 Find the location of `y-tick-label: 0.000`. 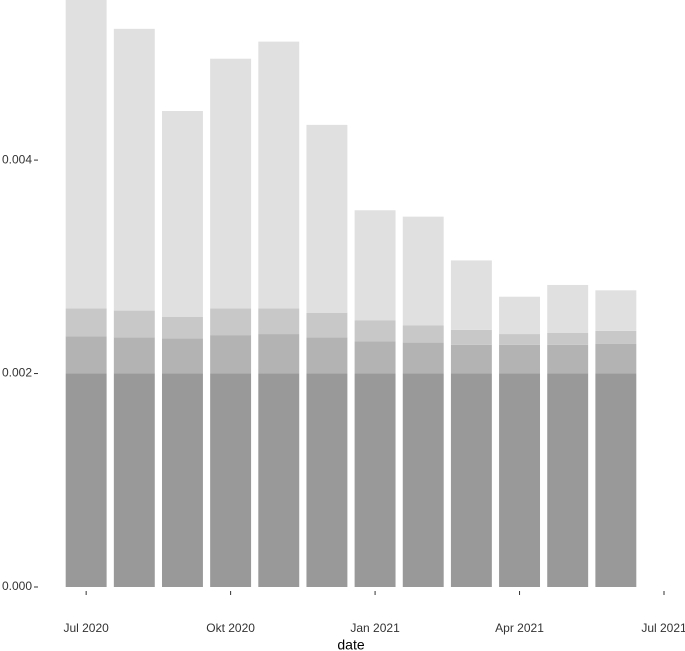

y-tick-label: 0.000 is located at coordinates (17, 586).